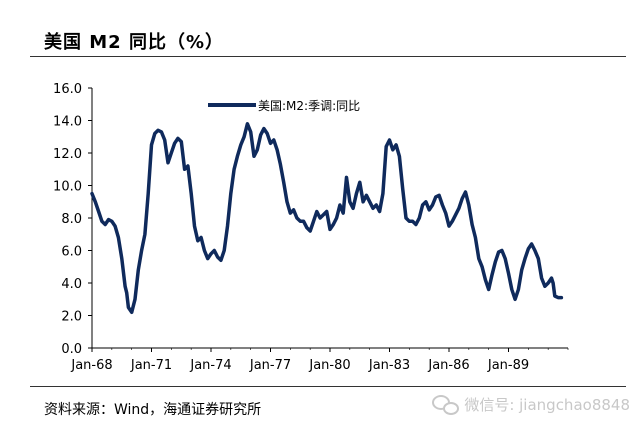 The width and height of the screenshot is (644, 434). I want to click on y-tick-label: 8.0, so click(71, 219).